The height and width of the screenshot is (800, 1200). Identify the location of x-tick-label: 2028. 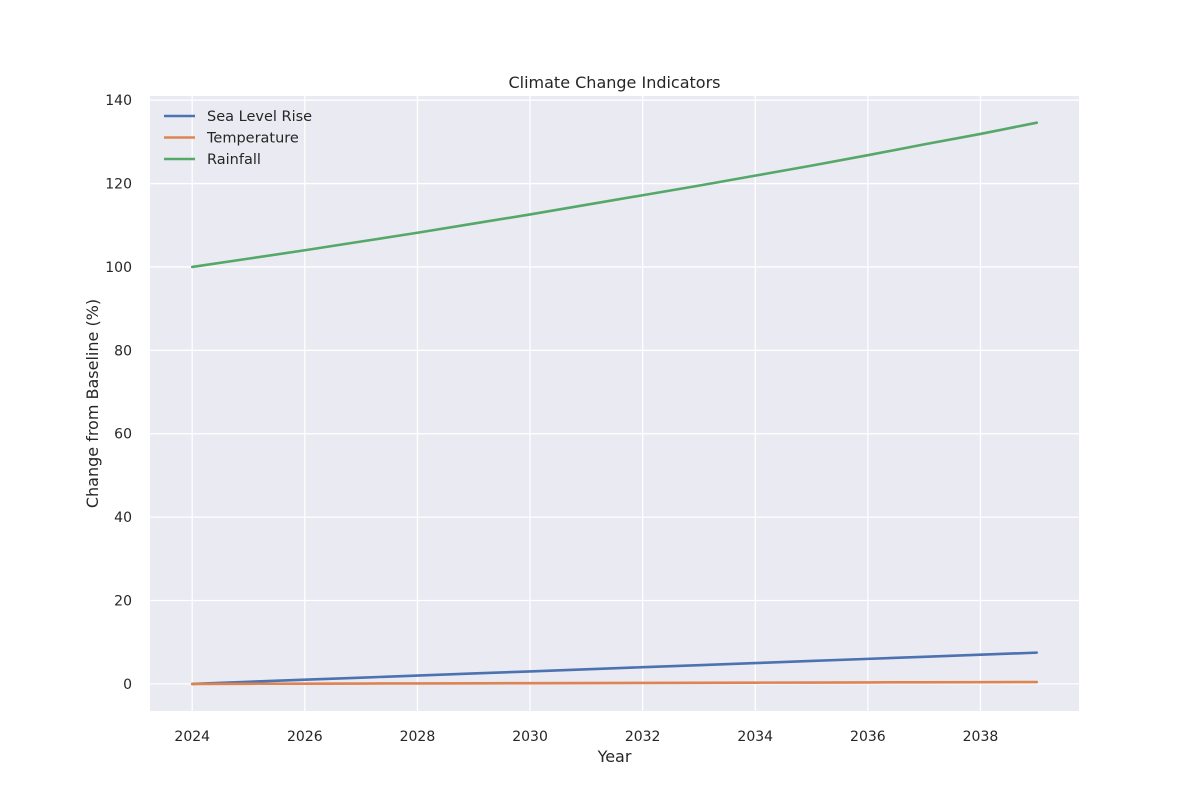
(418, 737).